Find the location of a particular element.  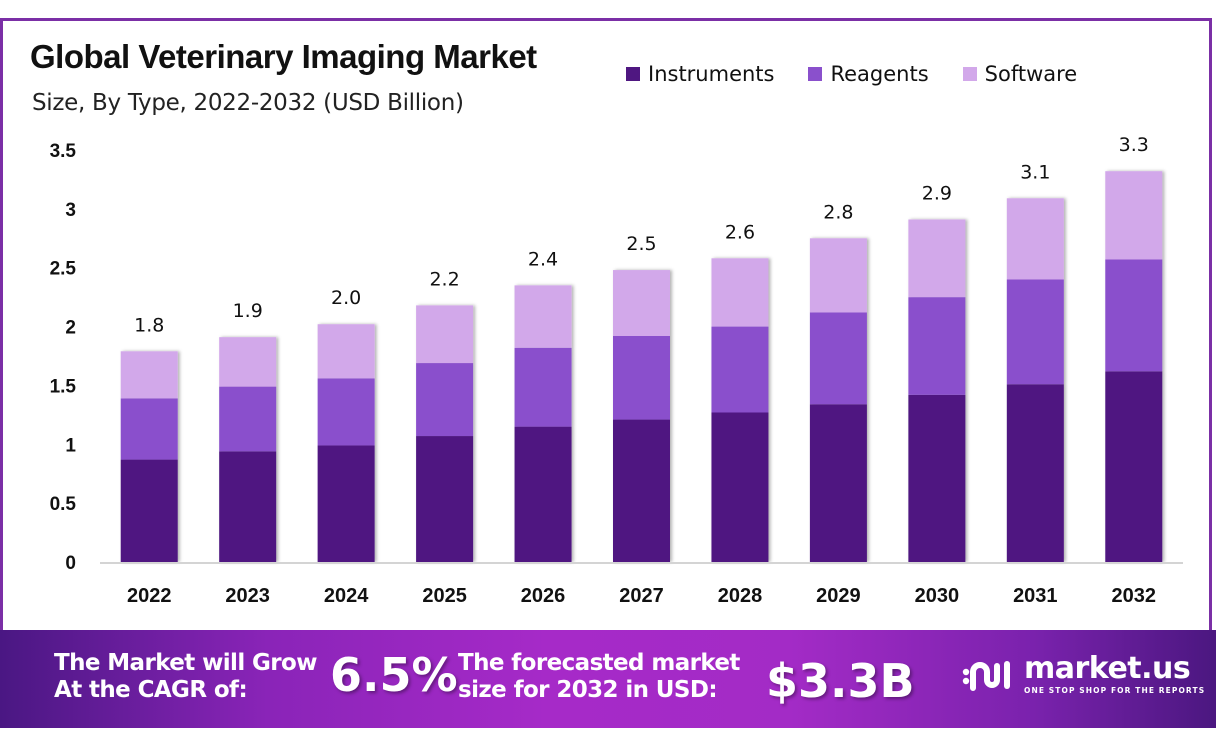

legend-label-instruments: Instruments is located at coordinates (711, 74).